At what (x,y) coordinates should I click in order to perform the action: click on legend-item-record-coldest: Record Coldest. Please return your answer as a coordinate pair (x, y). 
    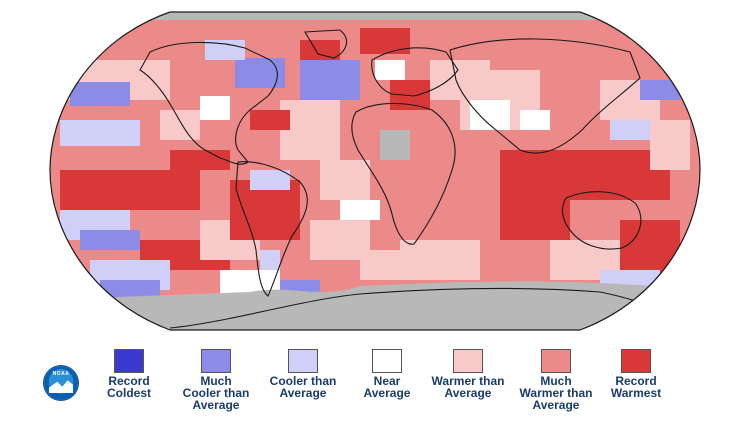
    Looking at the image, I should click on (129, 374).